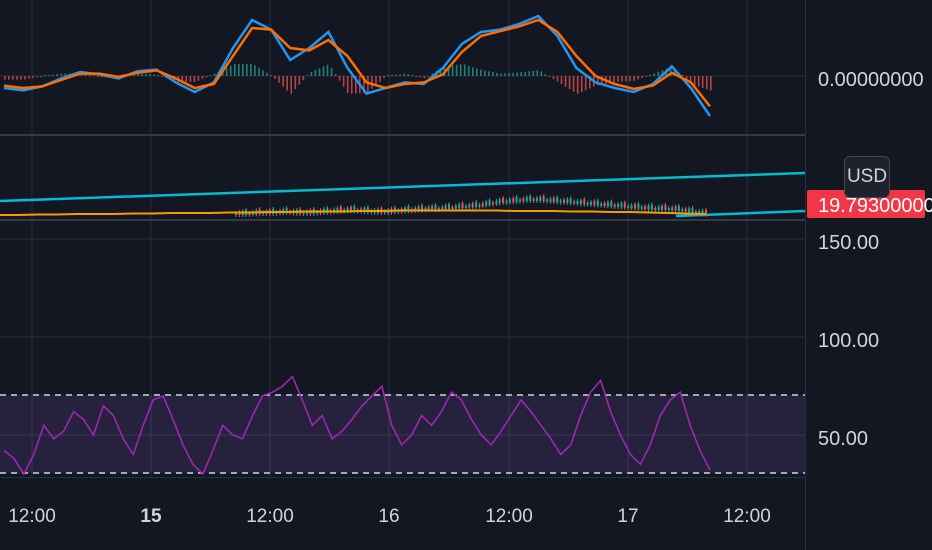 The width and height of the screenshot is (932, 550). Describe the element at coordinates (848, 243) in the screenshot. I see `rsi-axis-label-150: 150.00` at that location.